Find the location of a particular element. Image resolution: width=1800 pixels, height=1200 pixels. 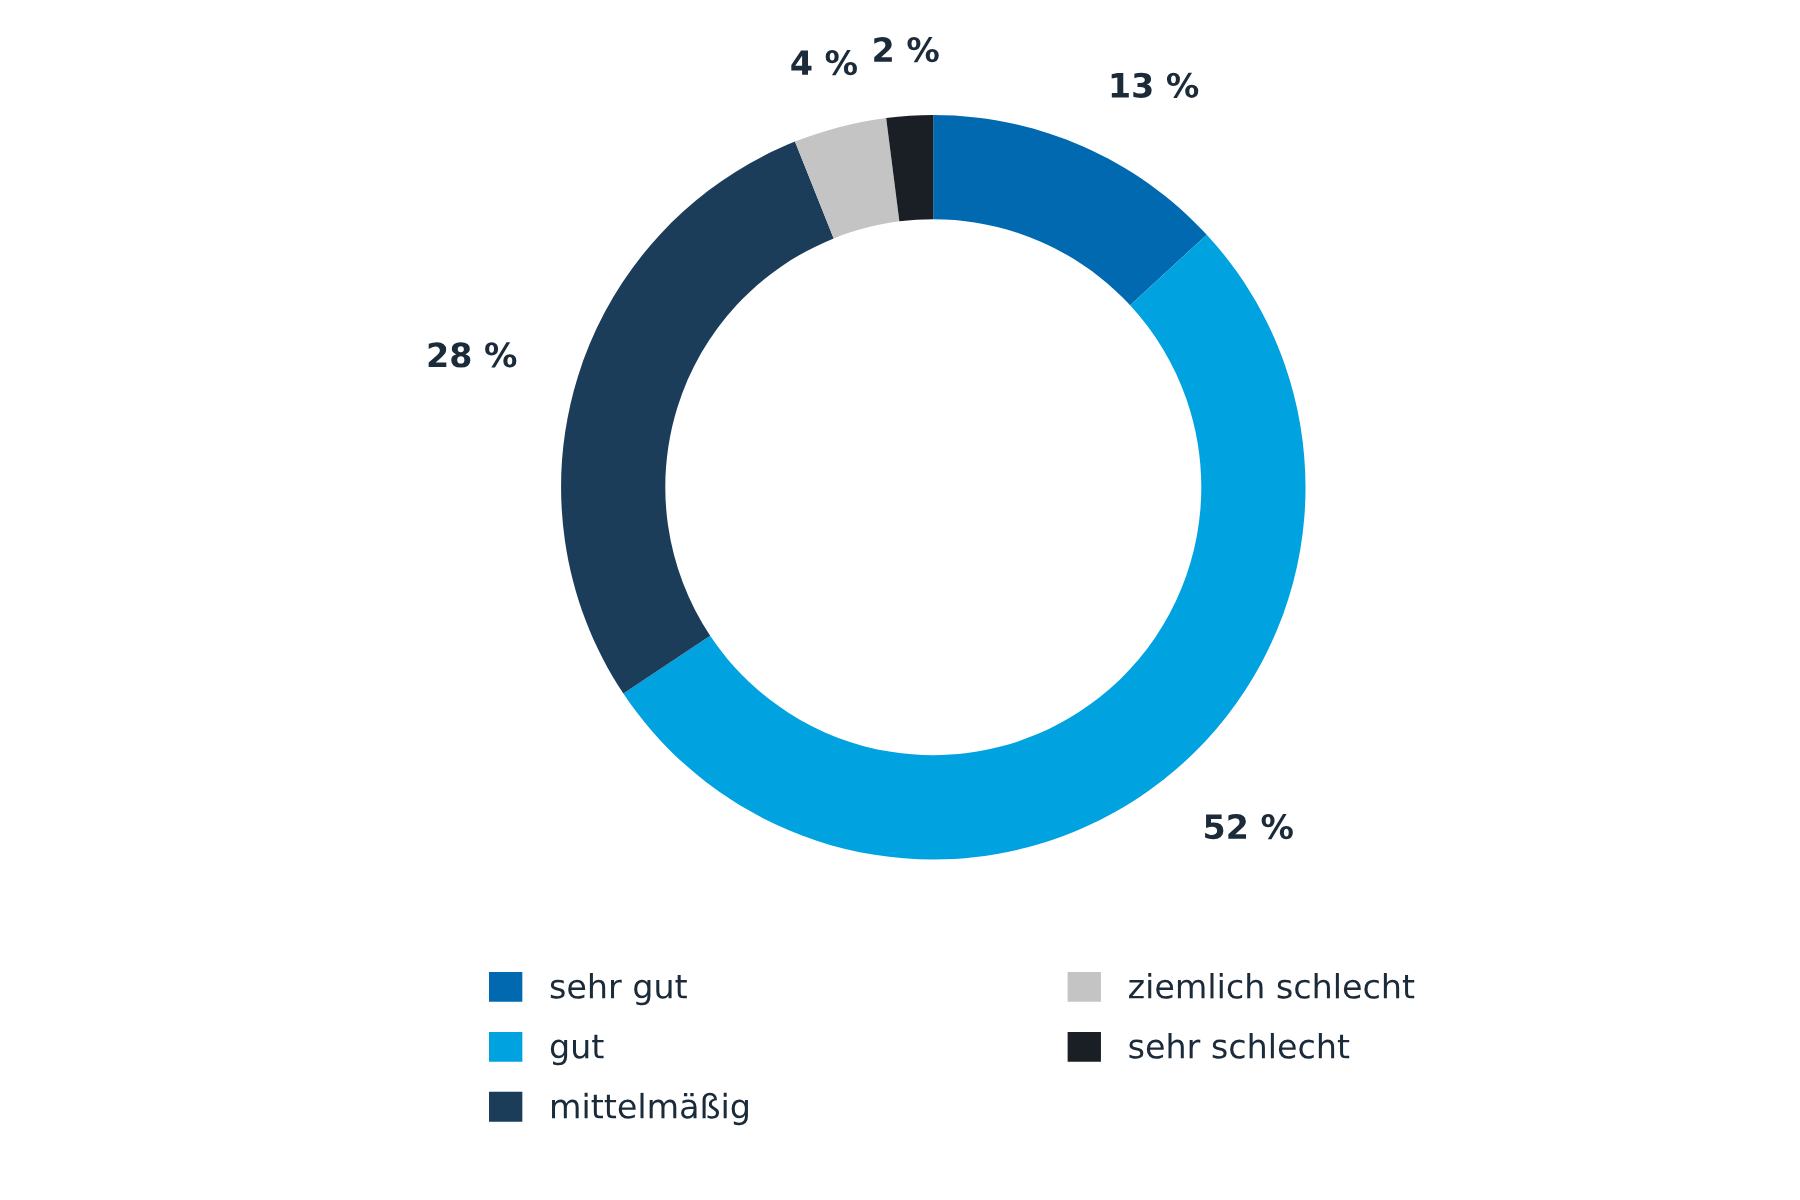

legend-label: sehr schlecht is located at coordinates (1239, 1045).